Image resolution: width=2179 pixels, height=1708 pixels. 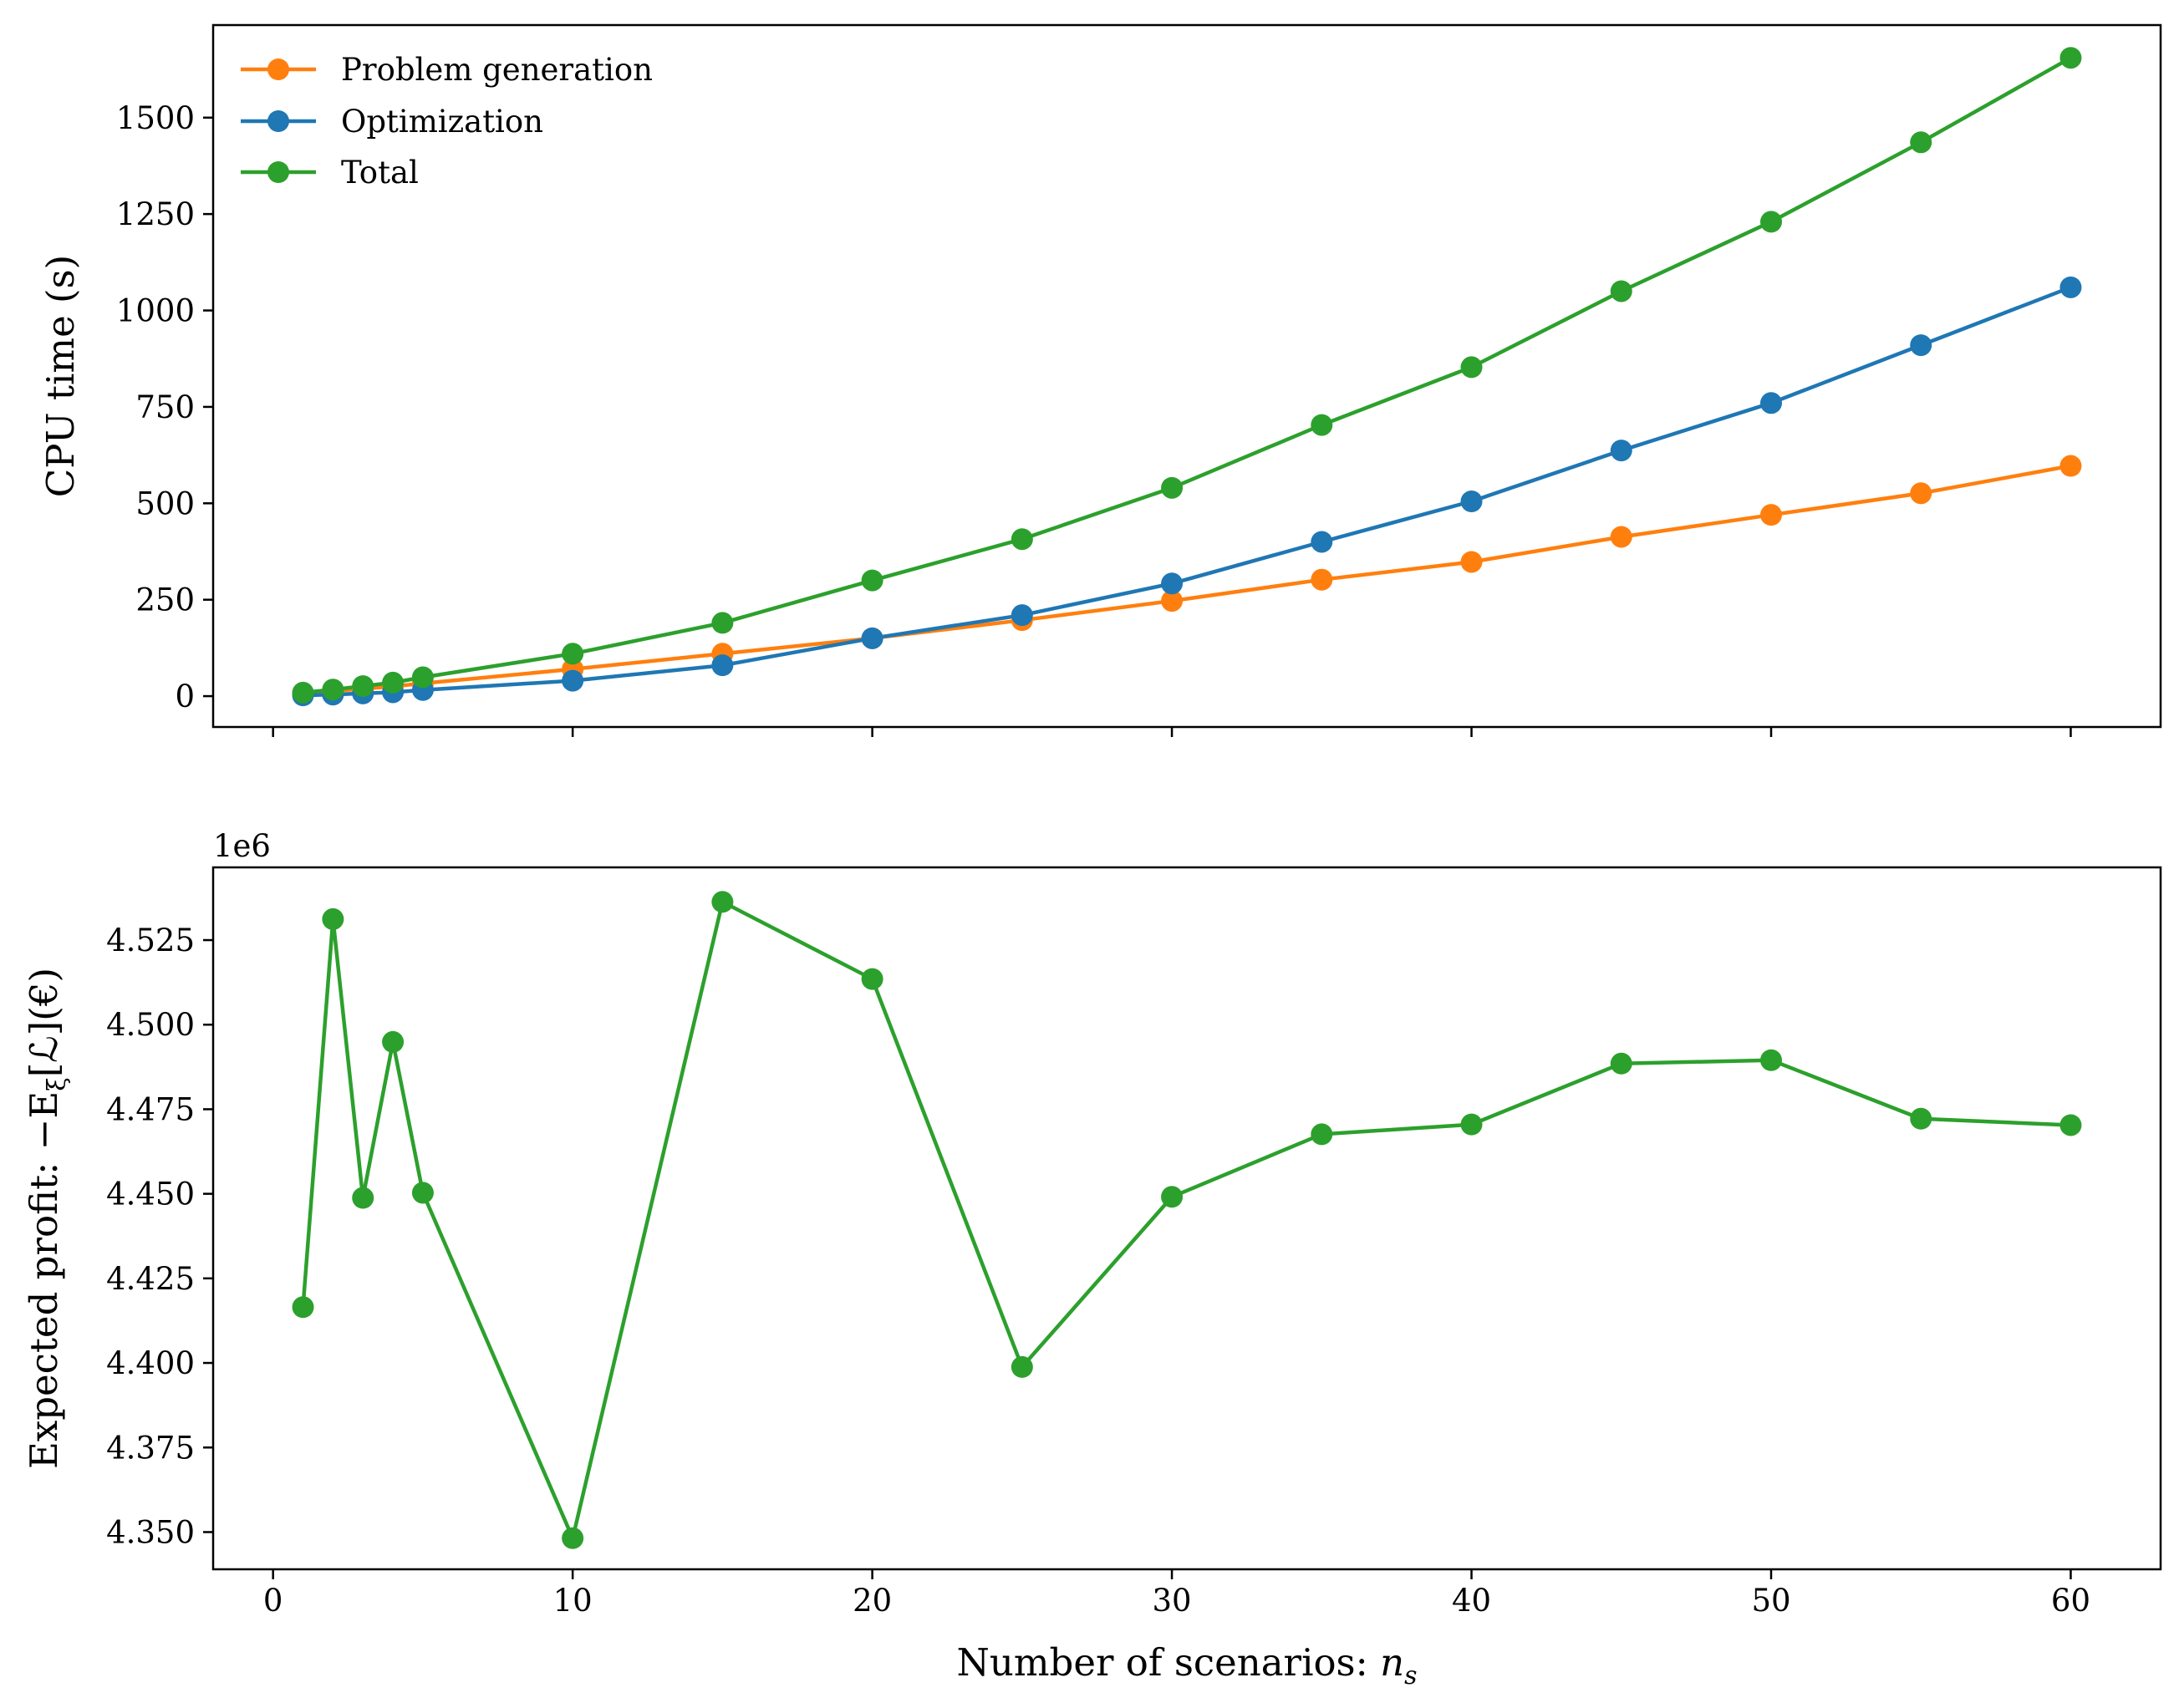 I want to click on bottom-y-axis-label: Expected profit: −Eξ[ℒ](€), so click(x=47, y=1218).